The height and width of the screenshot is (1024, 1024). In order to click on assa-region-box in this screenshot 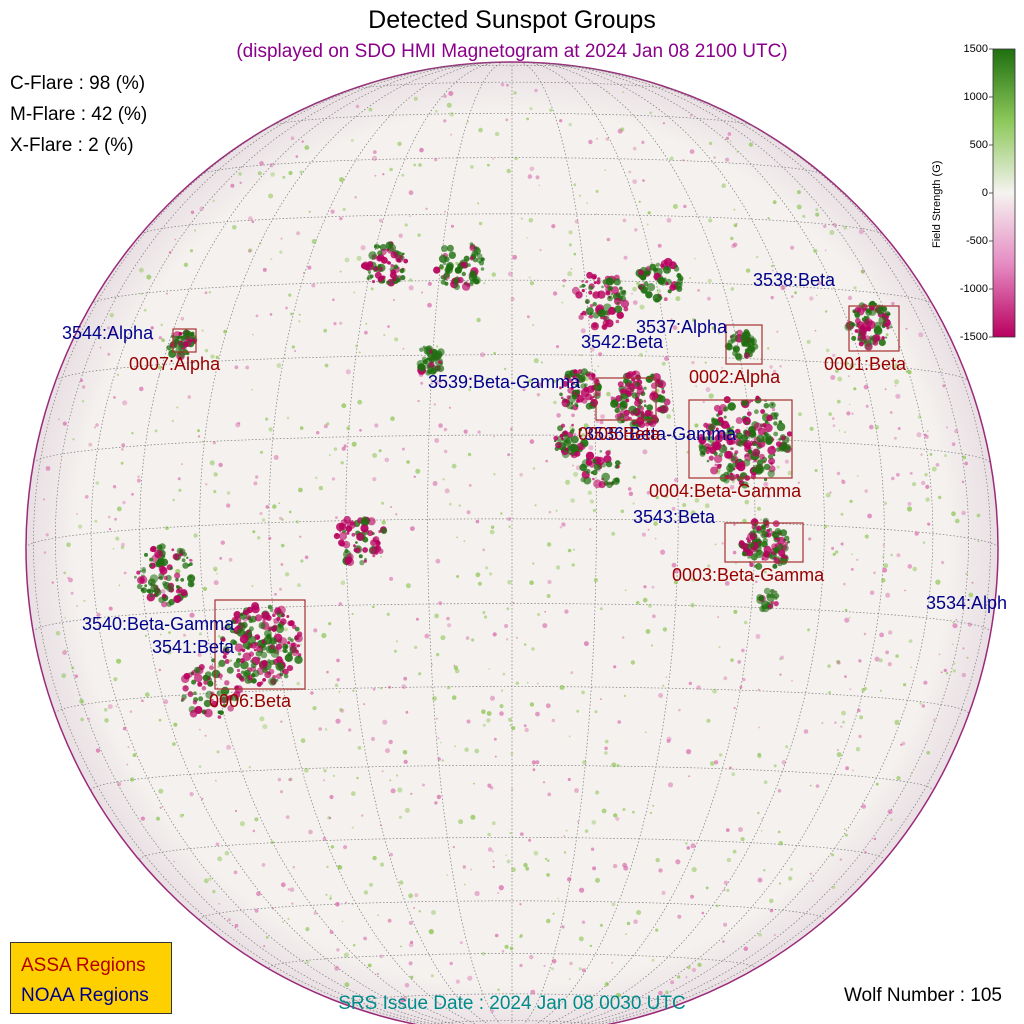, I will do `click(184, 340)`.